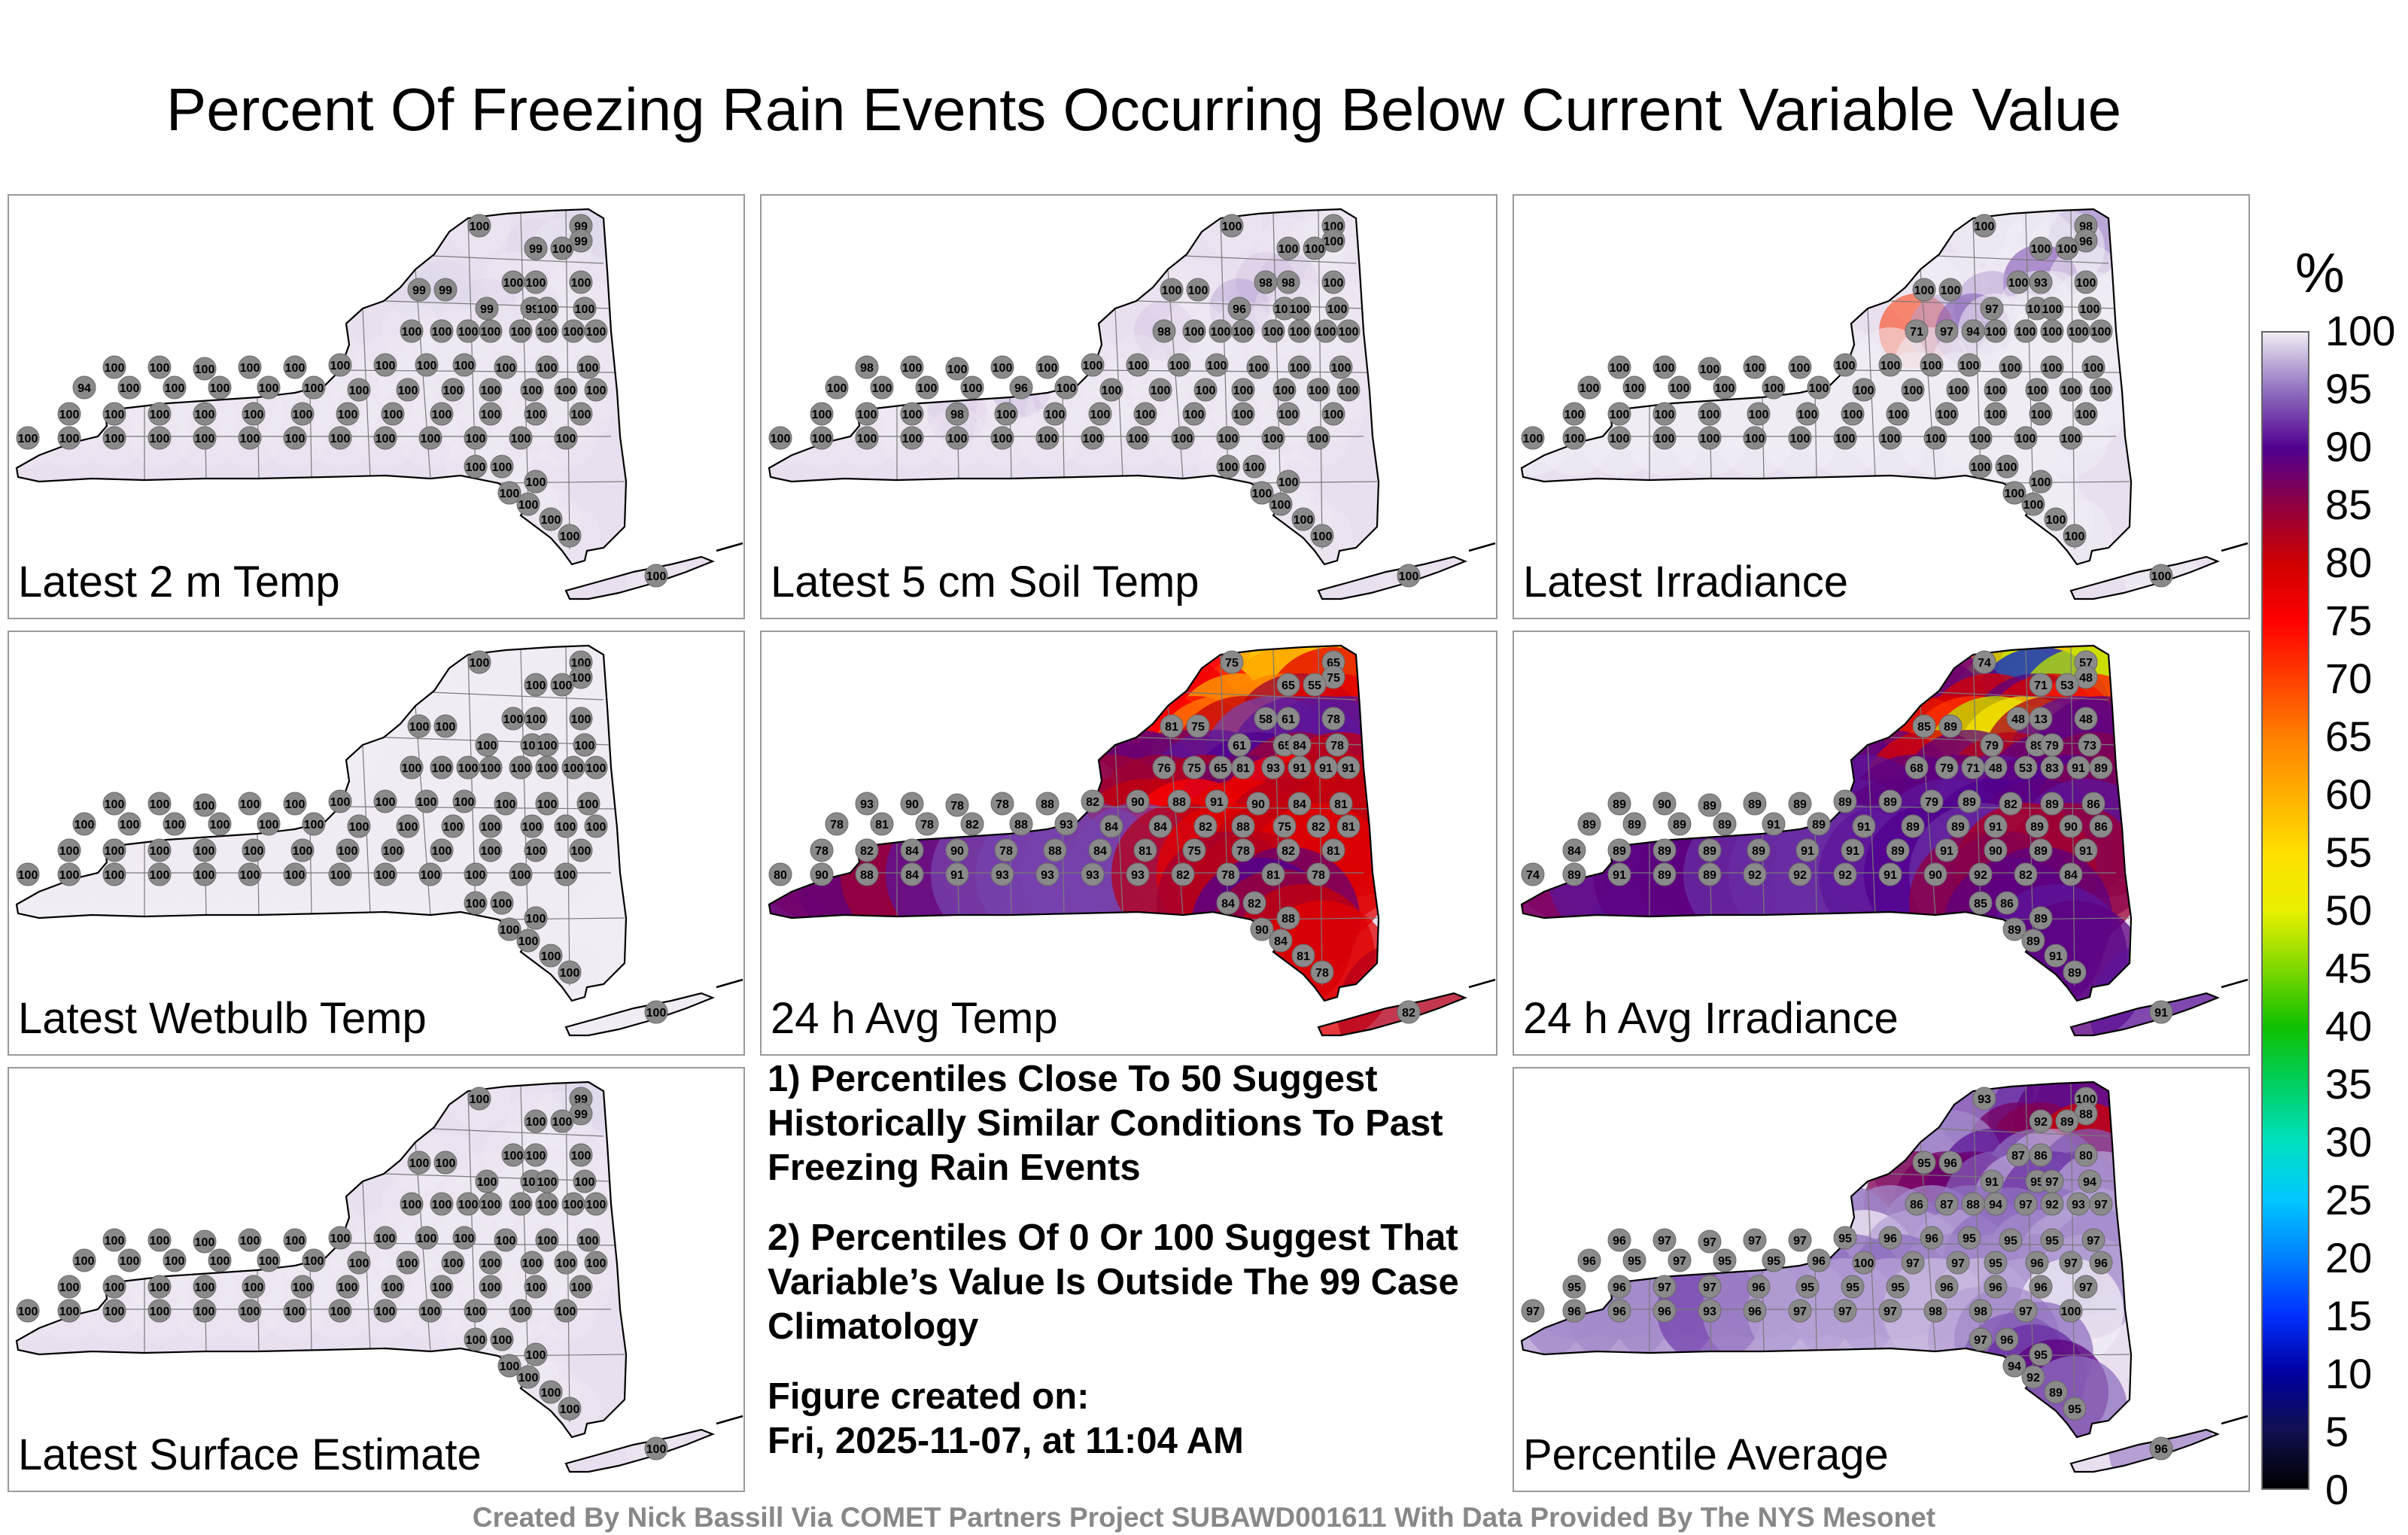 The height and width of the screenshot is (1535, 2408). What do you see at coordinates (2033, 1377) in the screenshot?
I see `station-marker: 92` at bounding box center [2033, 1377].